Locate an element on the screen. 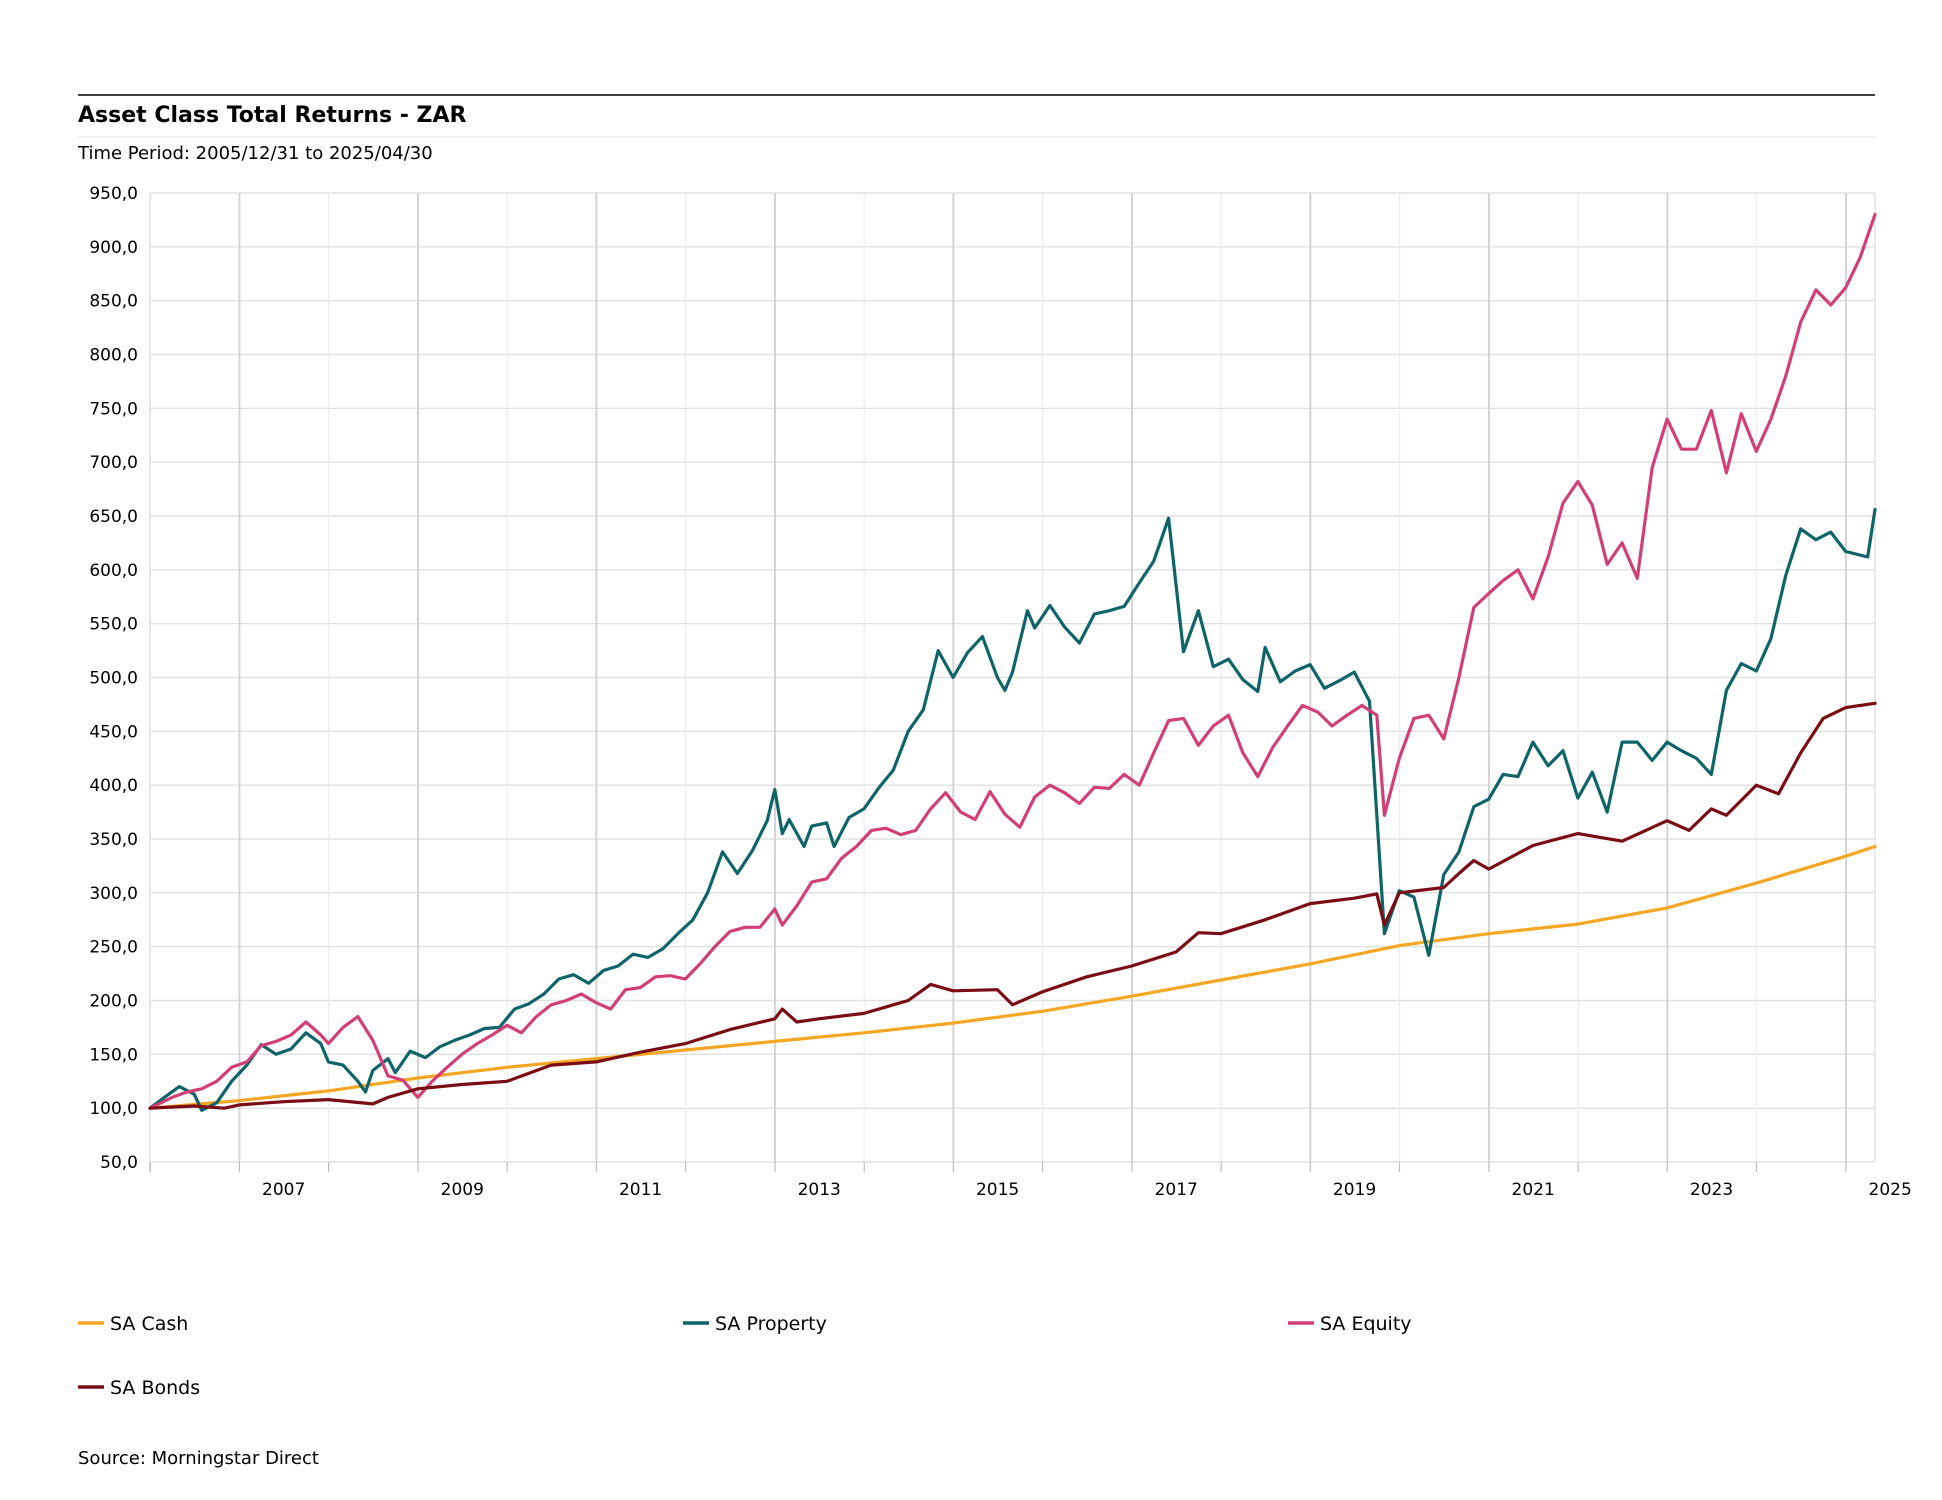  x-tick-label: 2015 is located at coordinates (997, 1190).